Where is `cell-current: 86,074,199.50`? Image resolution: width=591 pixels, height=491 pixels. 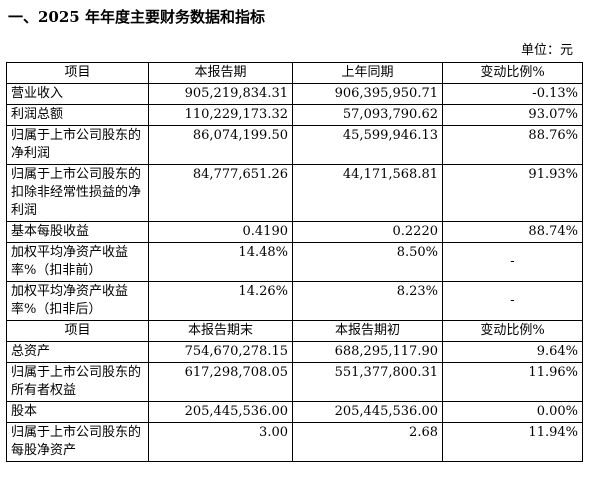
cell-current: 86,074,199.50 is located at coordinates (220, 145).